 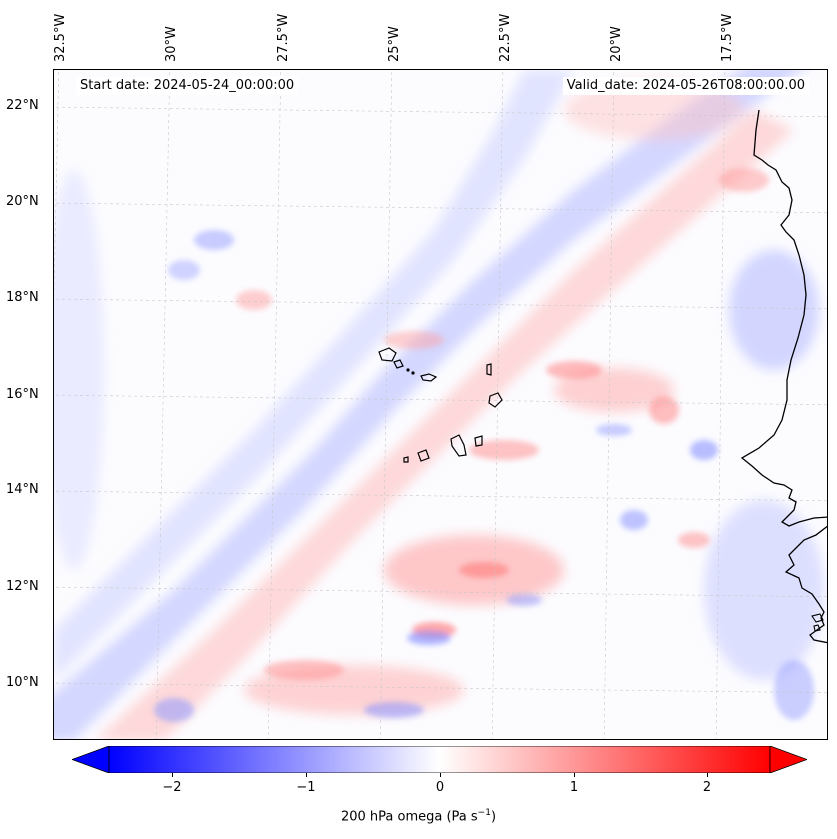 What do you see at coordinates (478, 441) in the screenshot?
I see `island-maio` at bounding box center [478, 441].